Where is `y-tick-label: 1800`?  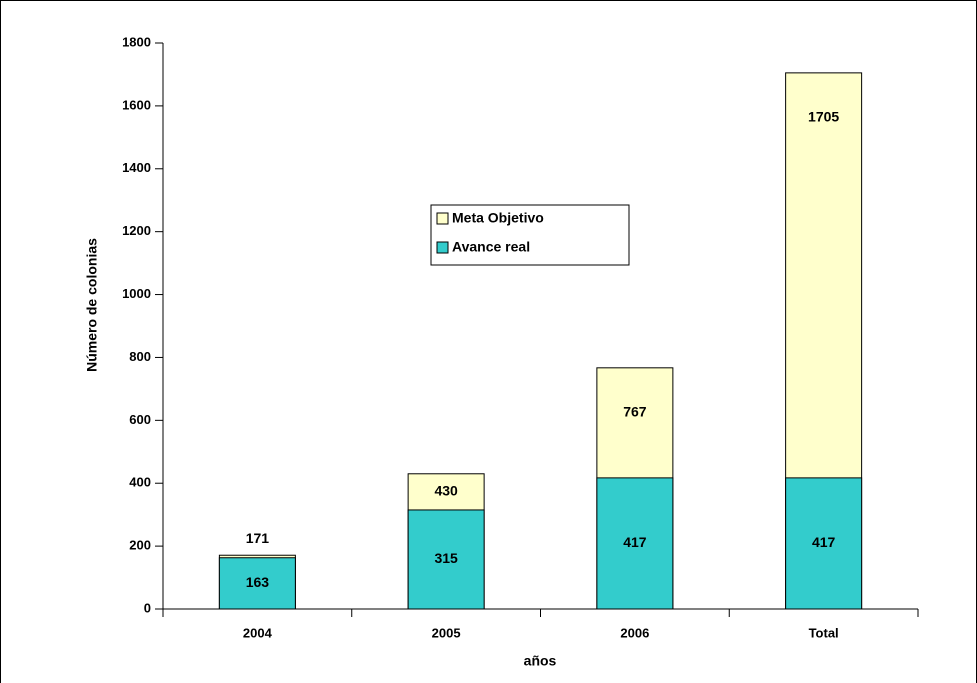 y-tick-label: 1800 is located at coordinates (136, 41).